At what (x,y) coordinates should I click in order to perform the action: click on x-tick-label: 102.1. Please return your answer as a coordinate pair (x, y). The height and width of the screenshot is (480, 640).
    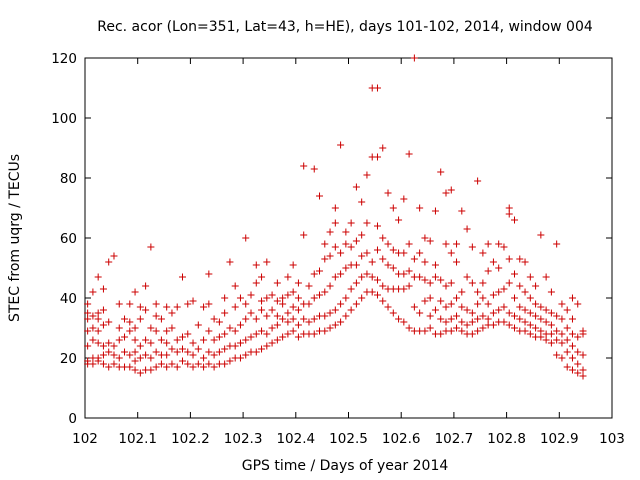
    Looking at the image, I should click on (137, 439).